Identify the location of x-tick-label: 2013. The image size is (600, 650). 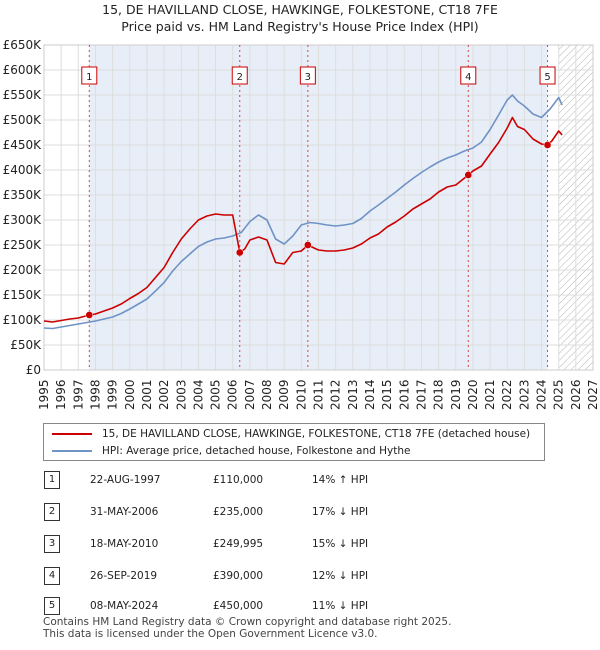
(353, 394).